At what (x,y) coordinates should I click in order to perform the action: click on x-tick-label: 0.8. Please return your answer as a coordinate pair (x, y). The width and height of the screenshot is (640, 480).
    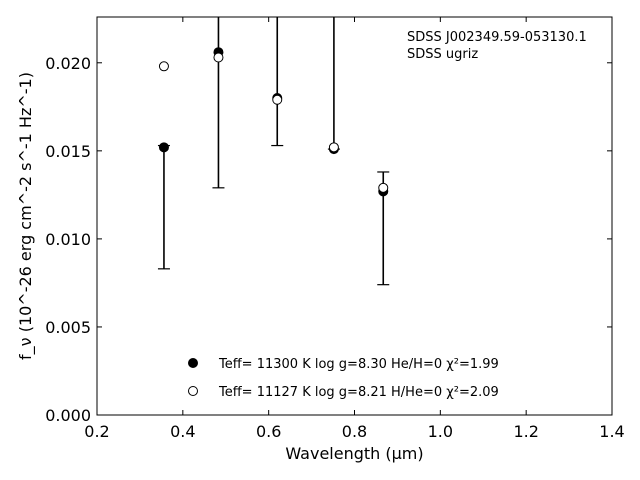
    Looking at the image, I should click on (354, 431).